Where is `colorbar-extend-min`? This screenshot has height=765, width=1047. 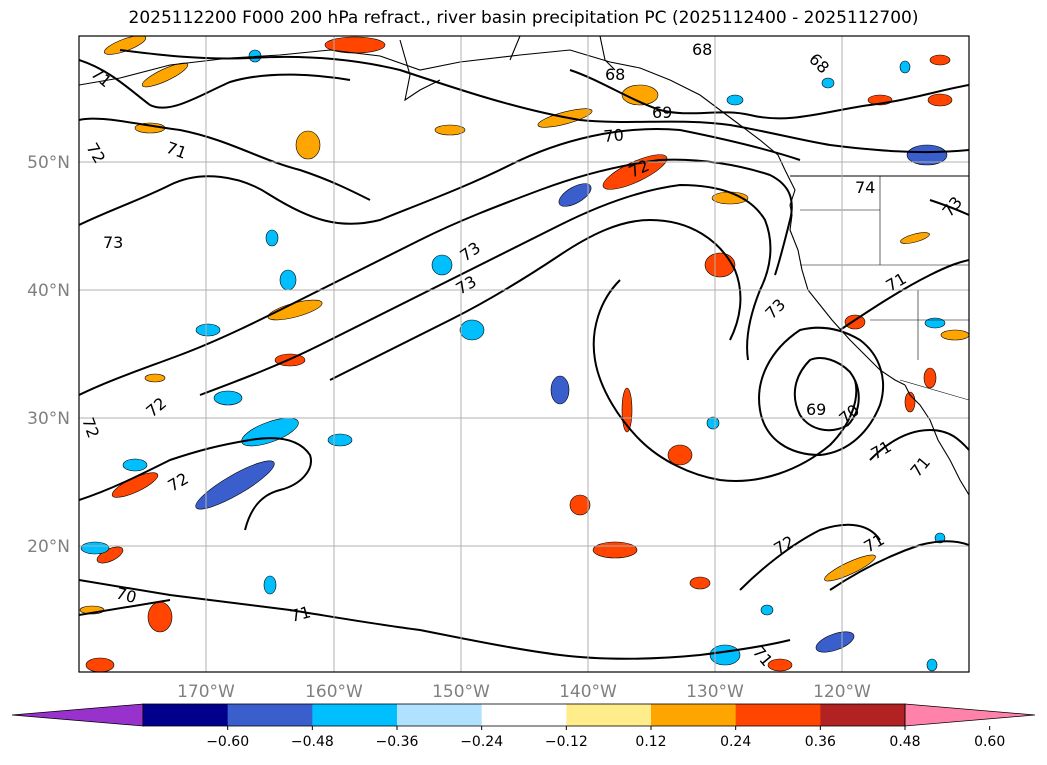 colorbar-extend-min is located at coordinates (77, 715).